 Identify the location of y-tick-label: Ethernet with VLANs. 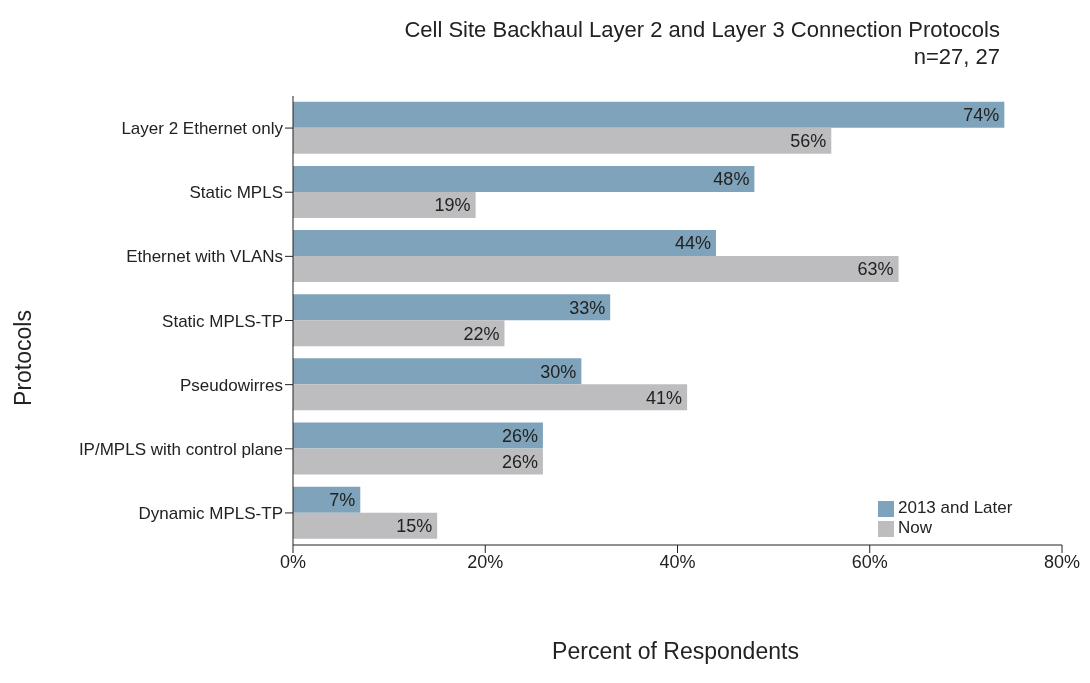
(204, 257).